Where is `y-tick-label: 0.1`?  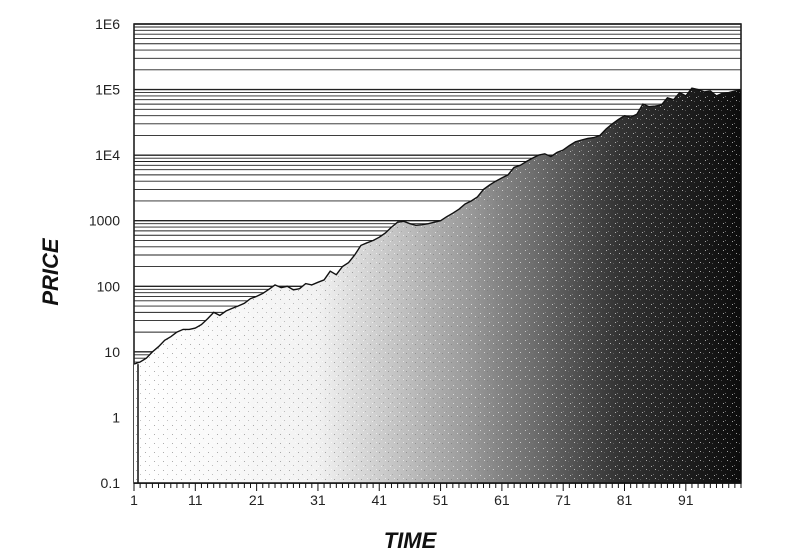
y-tick-label: 0.1 is located at coordinates (111, 483).